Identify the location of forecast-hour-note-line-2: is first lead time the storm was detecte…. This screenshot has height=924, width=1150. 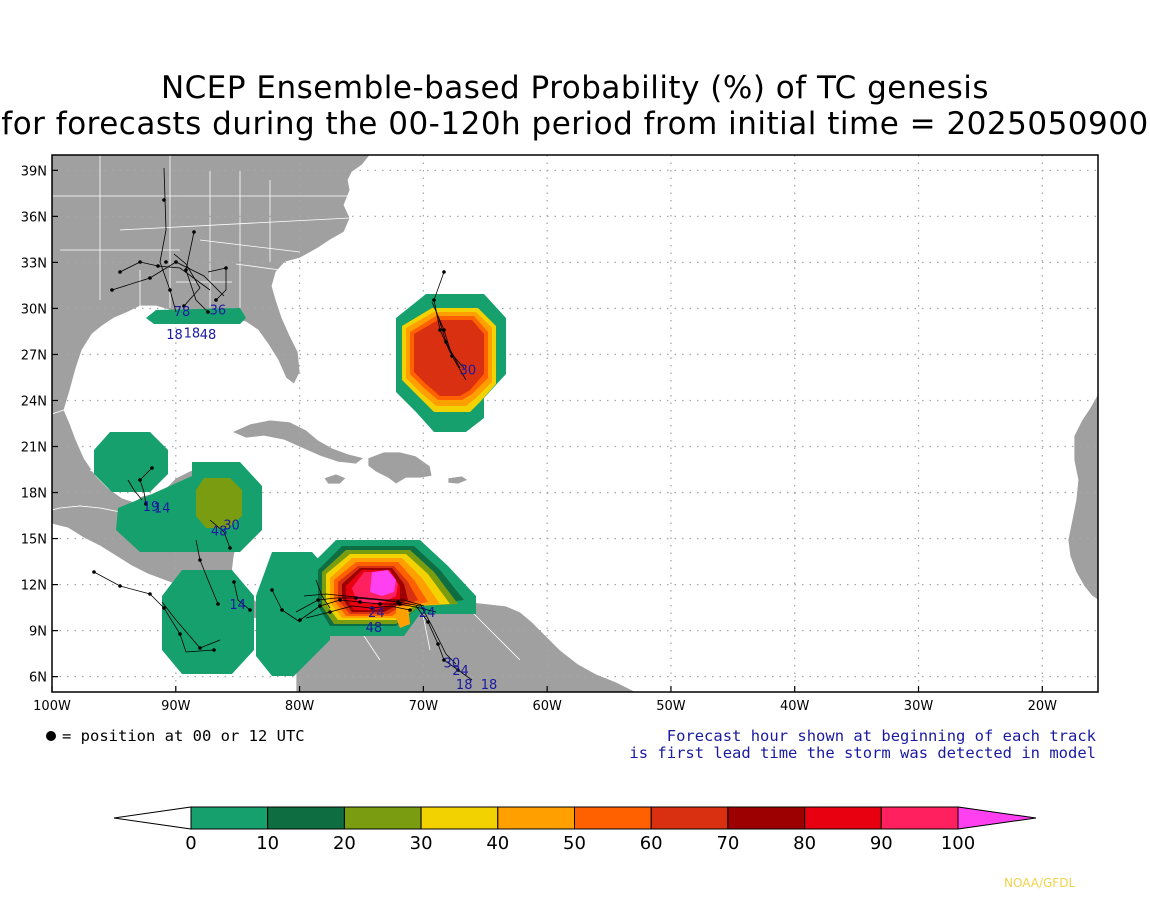
(862, 753).